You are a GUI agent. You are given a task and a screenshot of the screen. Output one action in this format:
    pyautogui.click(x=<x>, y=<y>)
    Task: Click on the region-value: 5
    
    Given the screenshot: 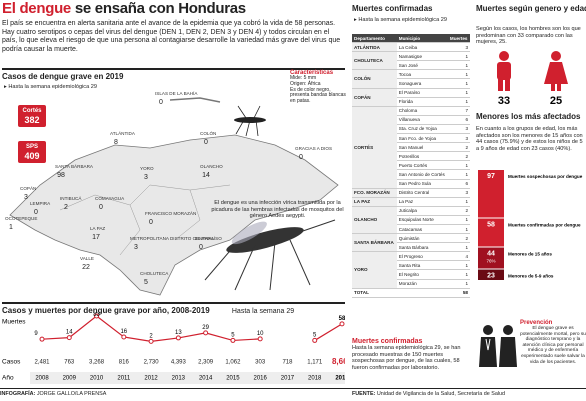 What is the action you would take?
    pyautogui.click(x=146, y=282)
    